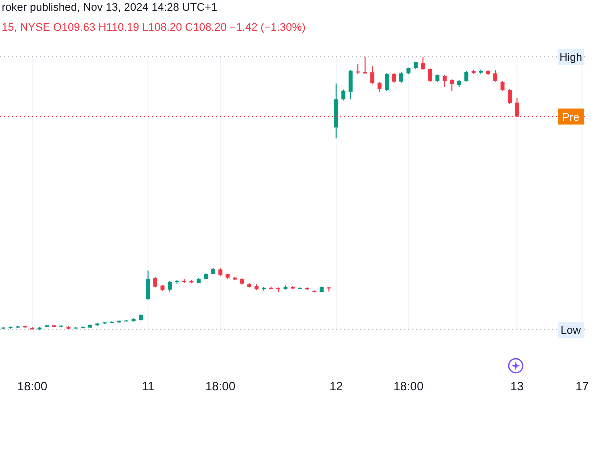 This screenshot has width=600, height=450. Describe the element at coordinates (583, 387) in the screenshot. I see `x-tick-label: 17` at that location.